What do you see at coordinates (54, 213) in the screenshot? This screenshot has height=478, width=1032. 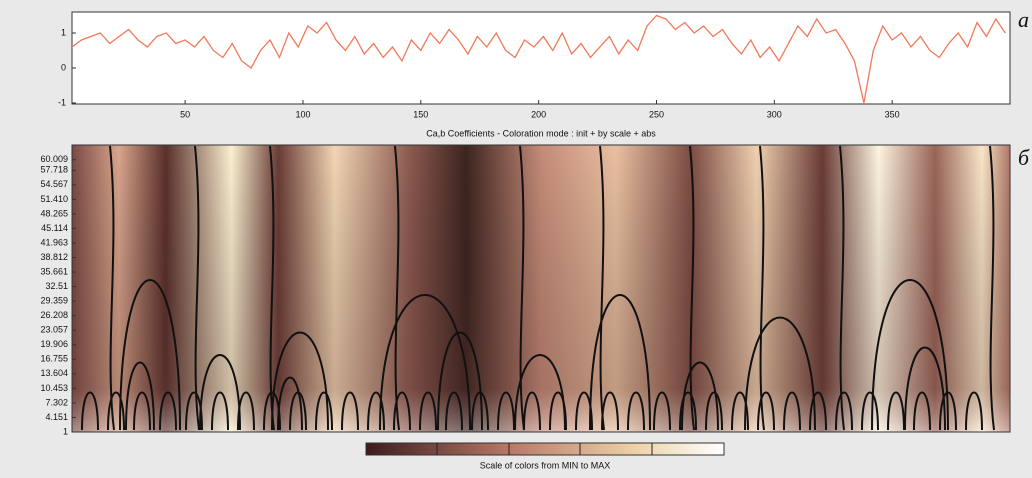 I see `y-tick-label: 48.265` at bounding box center [54, 213].